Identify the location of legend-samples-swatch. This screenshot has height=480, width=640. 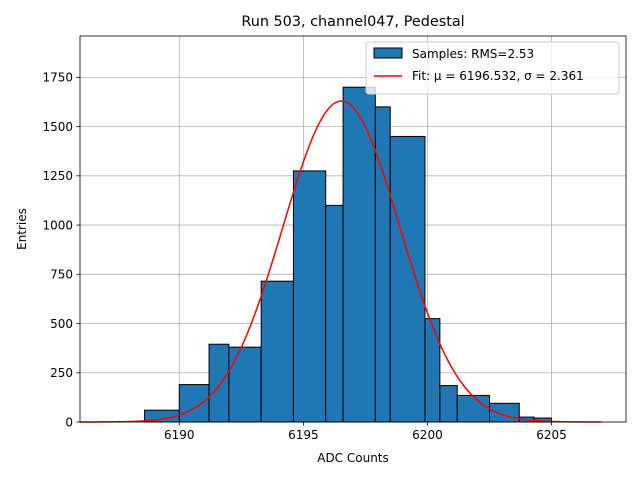
(388, 53).